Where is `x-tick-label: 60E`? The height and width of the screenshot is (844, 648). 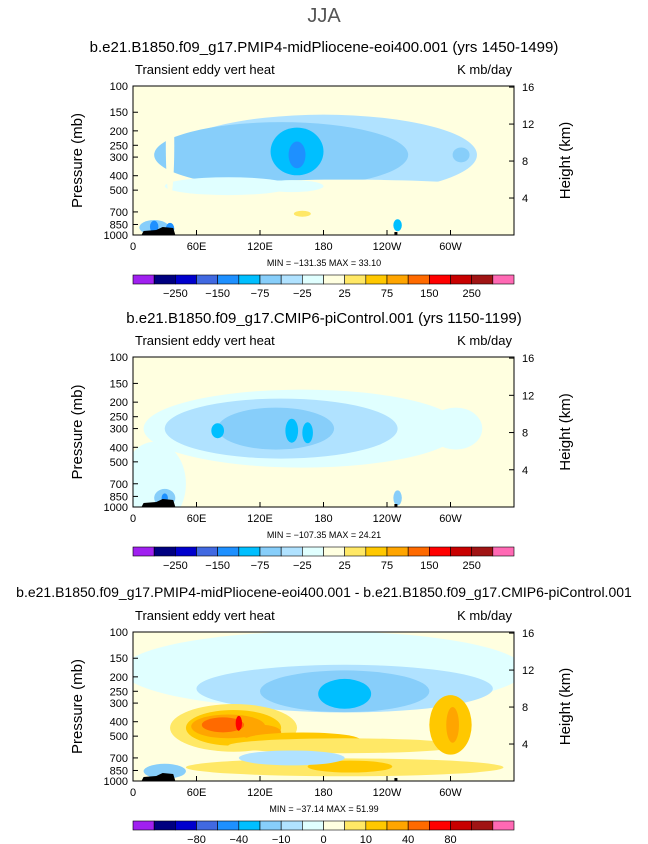 x-tick-label: 60E is located at coordinates (197, 247).